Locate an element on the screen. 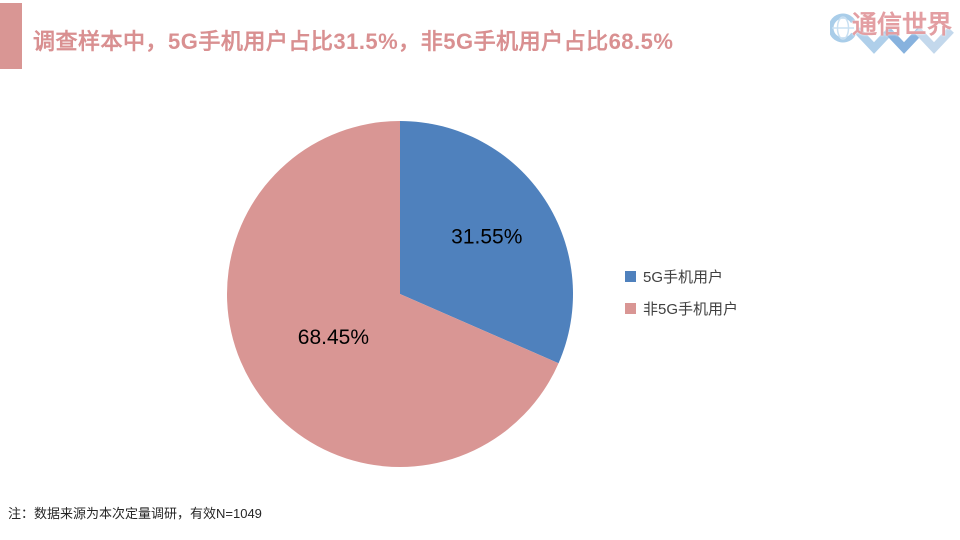  pie-slice-label-1: 68.45% is located at coordinates (333, 337).